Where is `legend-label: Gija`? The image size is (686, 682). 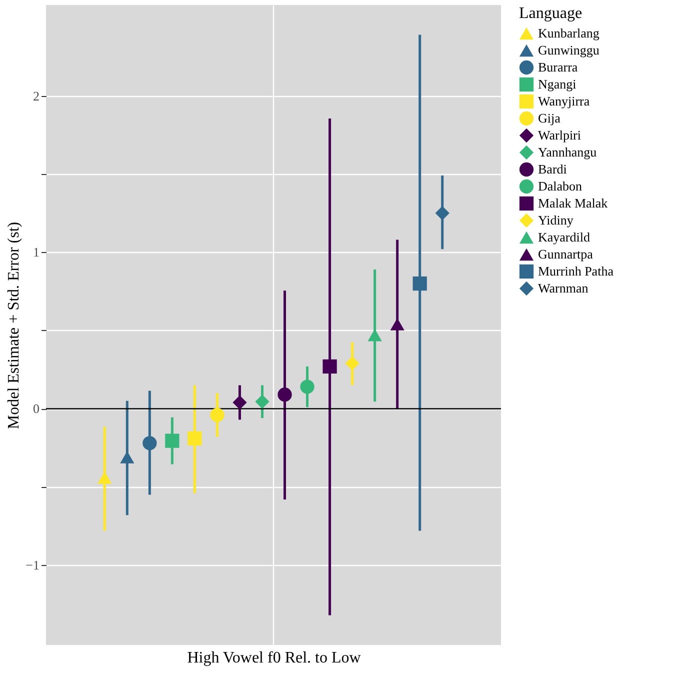
legend-label: Gija is located at coordinates (549, 118).